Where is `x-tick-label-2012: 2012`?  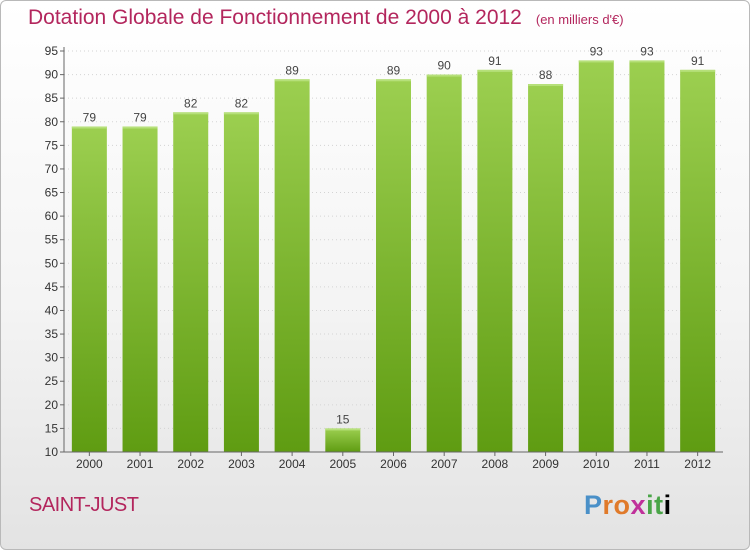 x-tick-label-2012: 2012 is located at coordinates (697, 464).